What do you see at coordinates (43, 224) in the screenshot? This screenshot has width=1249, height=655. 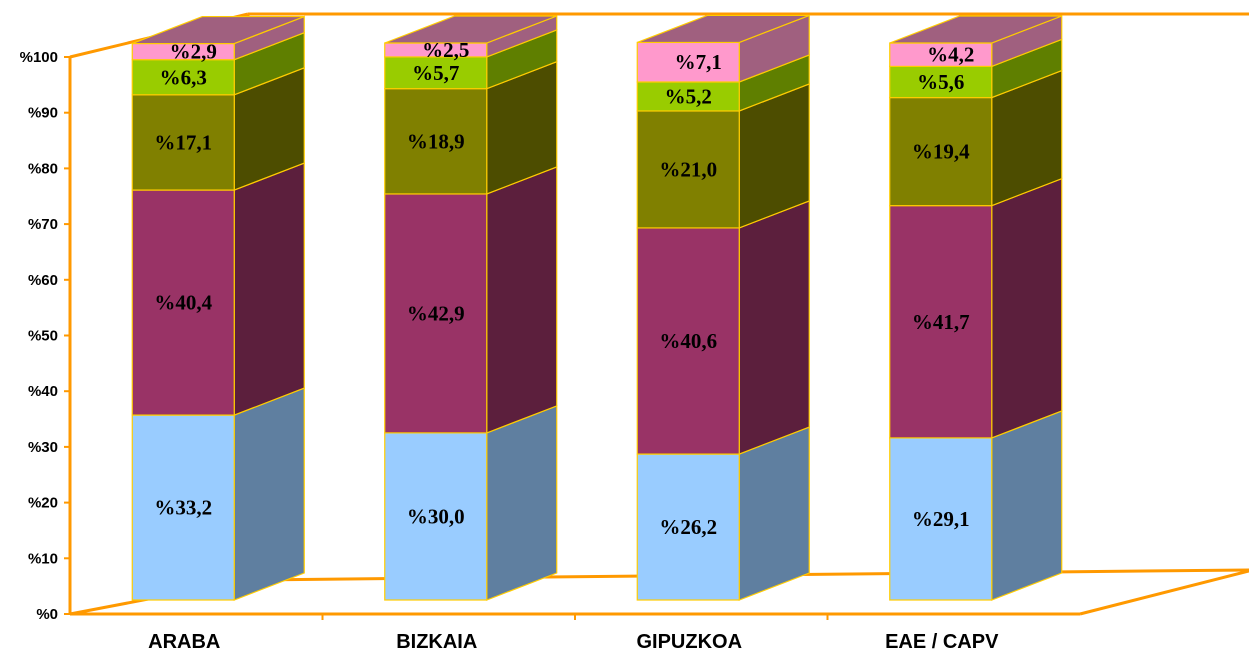 I see `y-tick-label: %70` at bounding box center [43, 224].